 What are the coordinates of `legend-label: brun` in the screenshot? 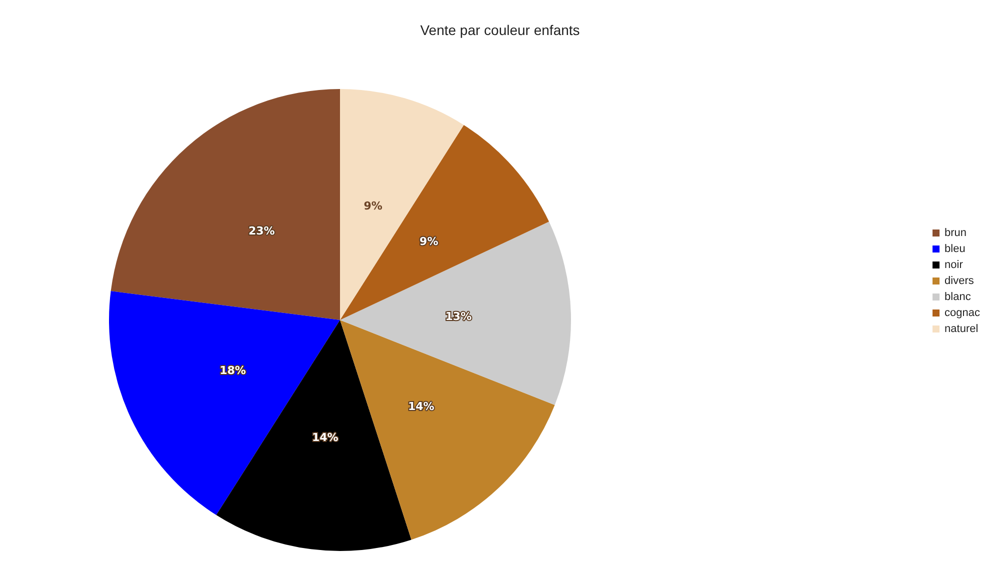 It's located at (955, 233).